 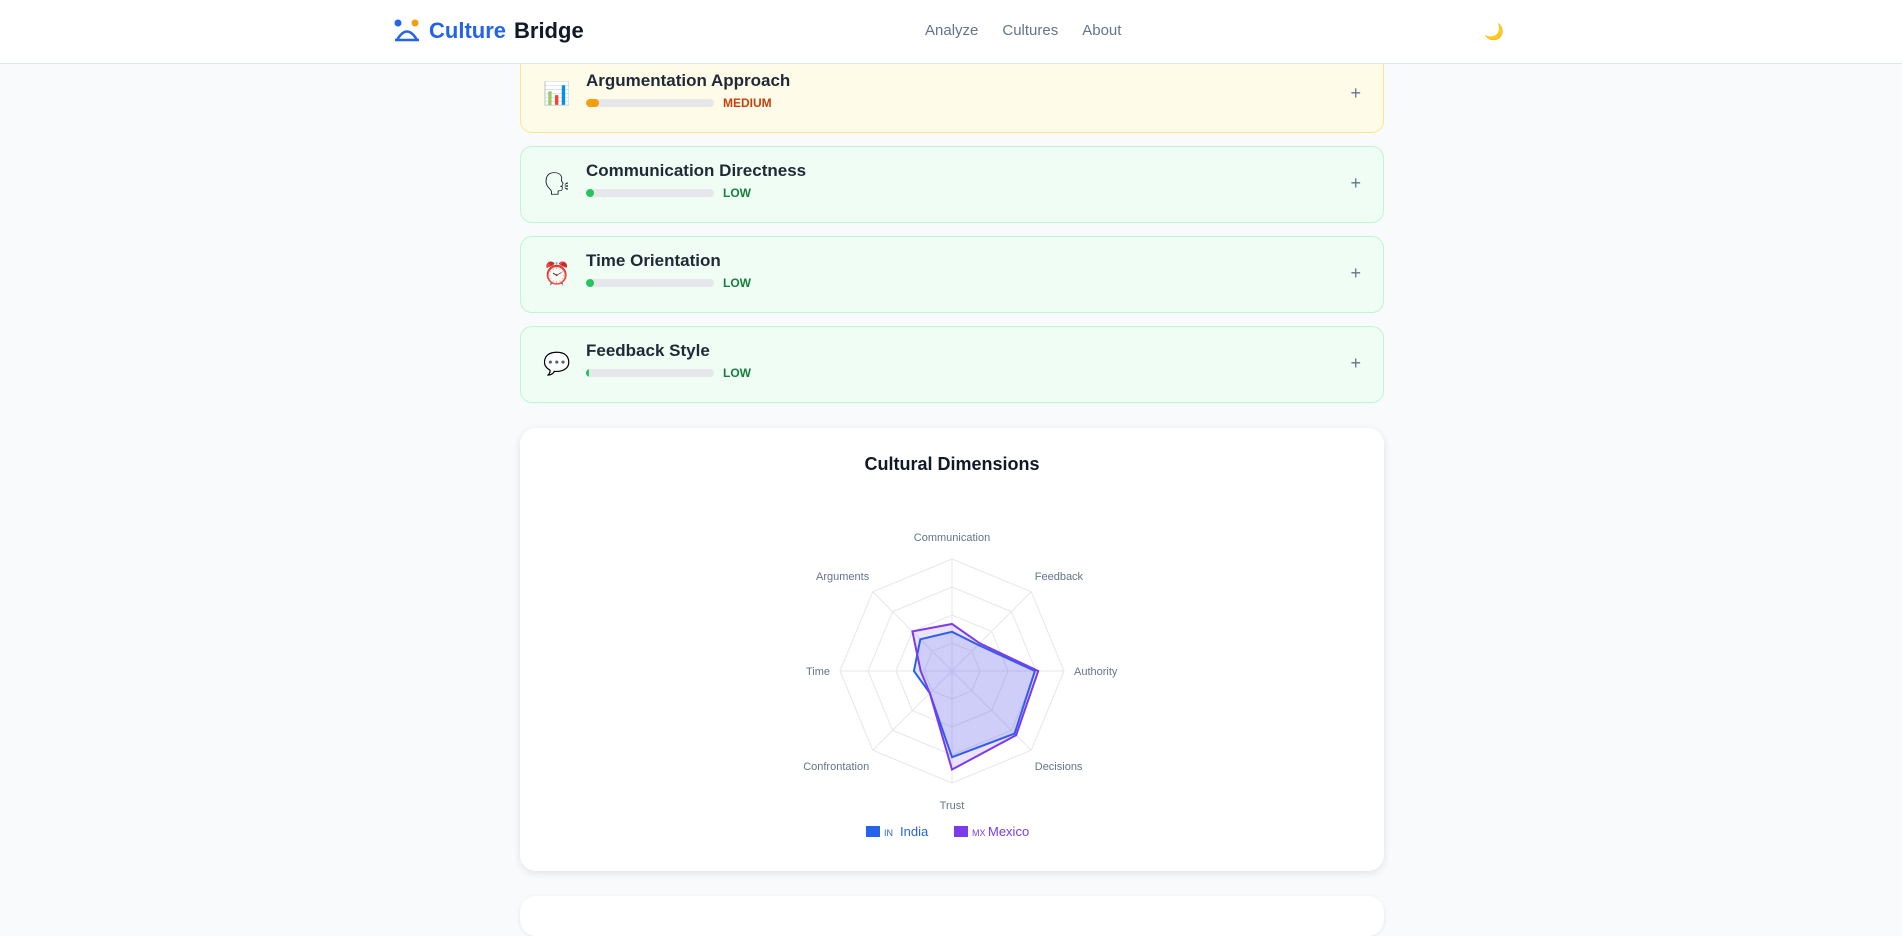 What do you see at coordinates (1096, 672) in the screenshot?
I see `axis-label: Authority` at bounding box center [1096, 672].